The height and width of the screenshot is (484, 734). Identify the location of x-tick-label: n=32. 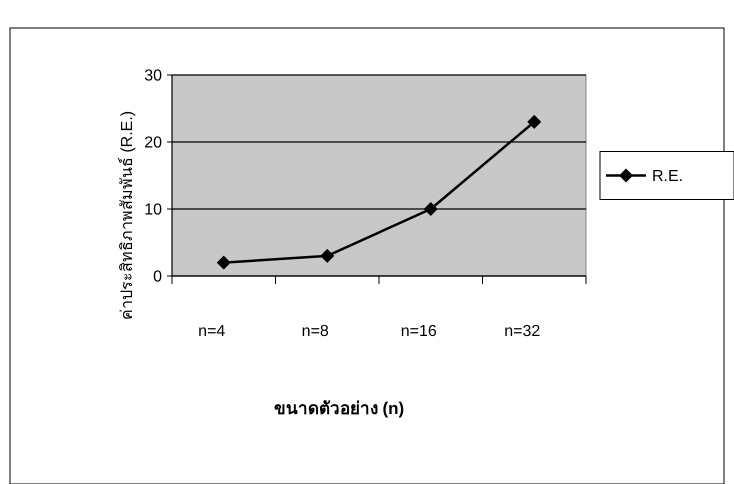
(522, 331).